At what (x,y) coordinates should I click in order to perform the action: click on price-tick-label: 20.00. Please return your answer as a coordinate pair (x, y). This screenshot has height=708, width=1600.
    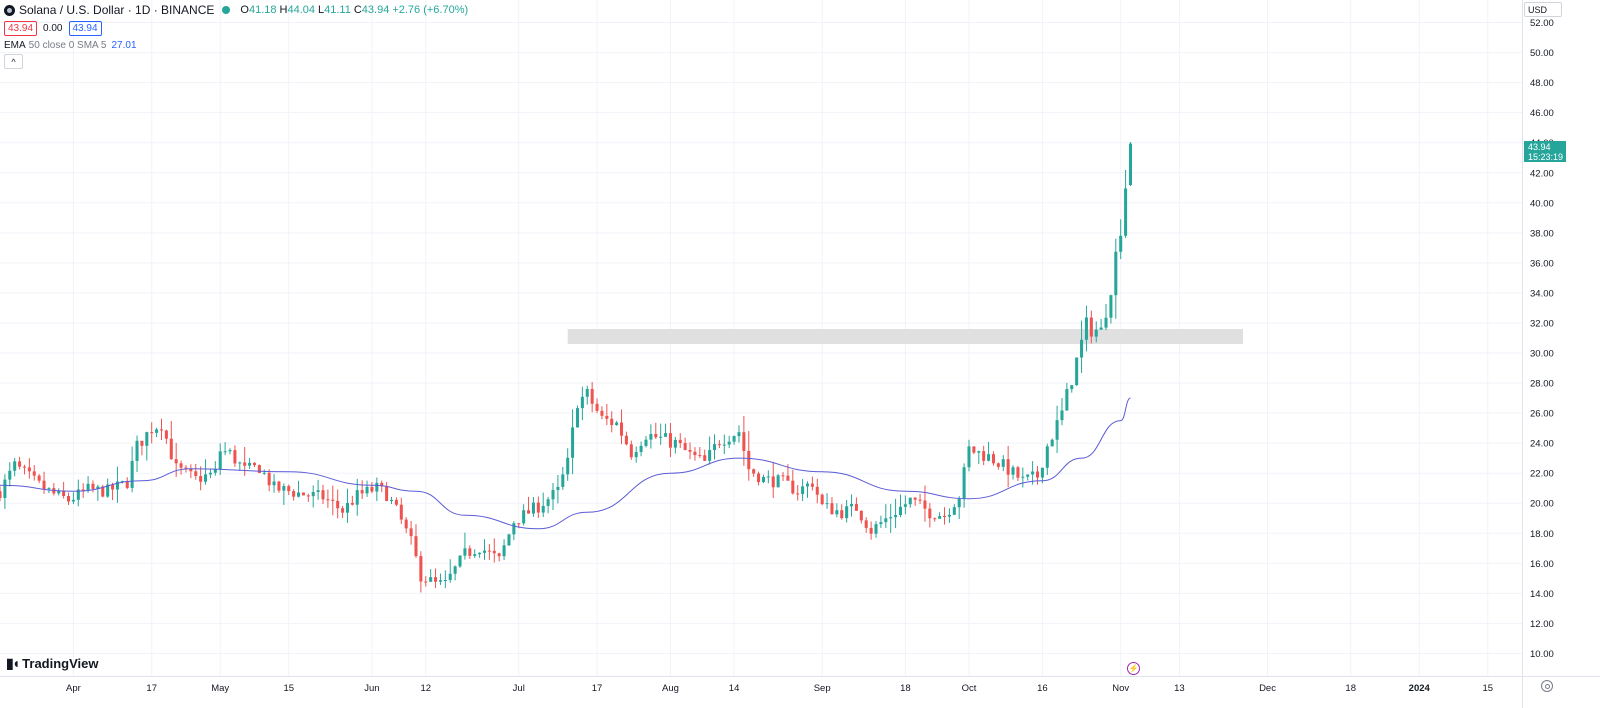
    Looking at the image, I should click on (1542, 504).